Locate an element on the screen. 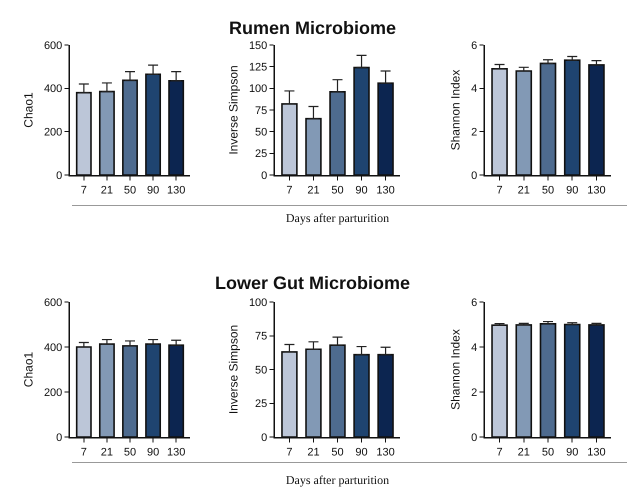  chart-title: Lower Gut Microbiome is located at coordinates (312, 283).